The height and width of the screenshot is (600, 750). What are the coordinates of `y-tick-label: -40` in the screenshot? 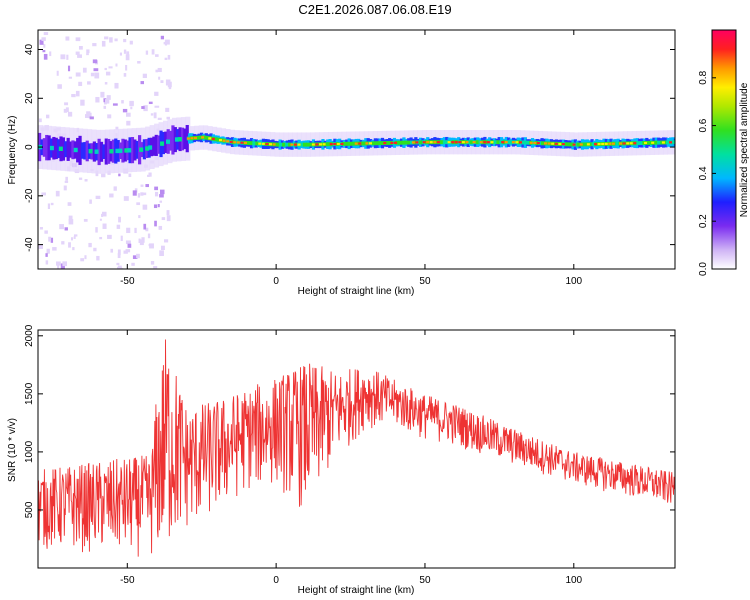 It's located at (29, 244).